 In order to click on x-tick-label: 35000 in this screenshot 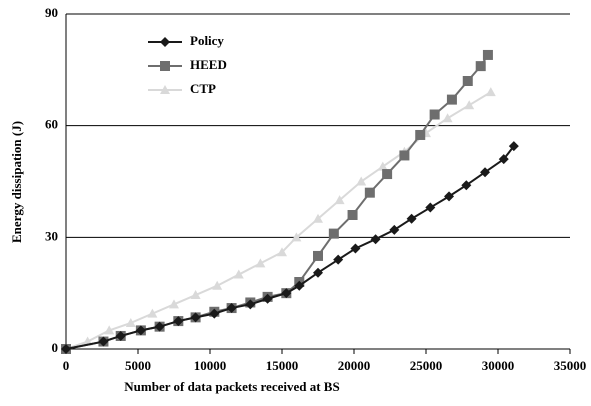, I will do `click(570, 365)`.